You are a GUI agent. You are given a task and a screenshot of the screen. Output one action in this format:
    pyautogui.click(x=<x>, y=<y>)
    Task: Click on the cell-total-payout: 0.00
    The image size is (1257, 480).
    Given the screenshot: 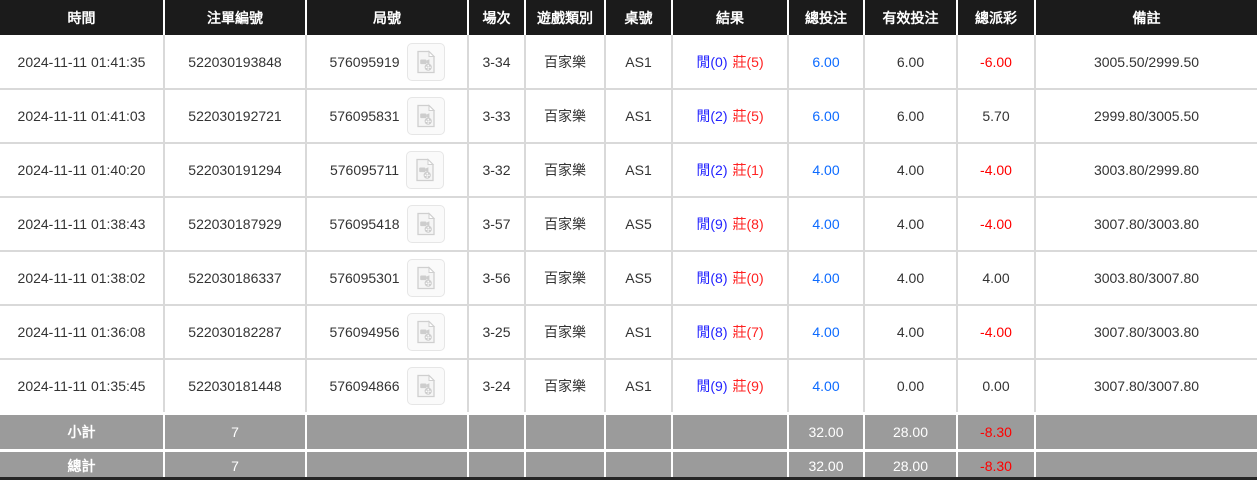 What is the action you would take?
    pyautogui.click(x=996, y=386)
    